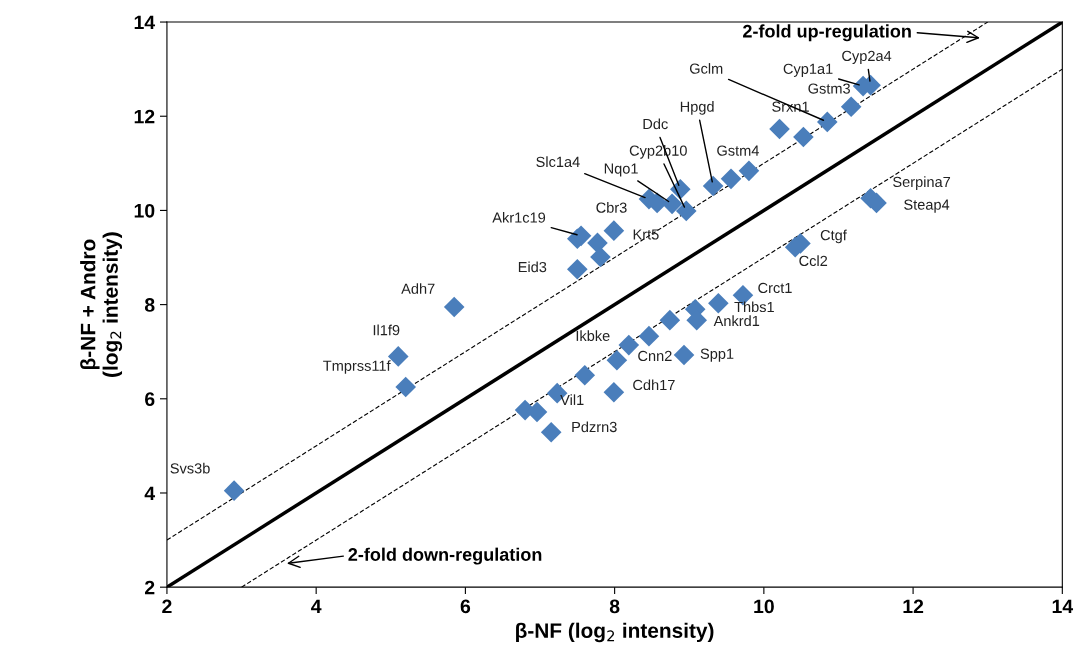 The width and height of the screenshot is (1084, 668). I want to click on annotation: Ctgf, so click(833, 236).